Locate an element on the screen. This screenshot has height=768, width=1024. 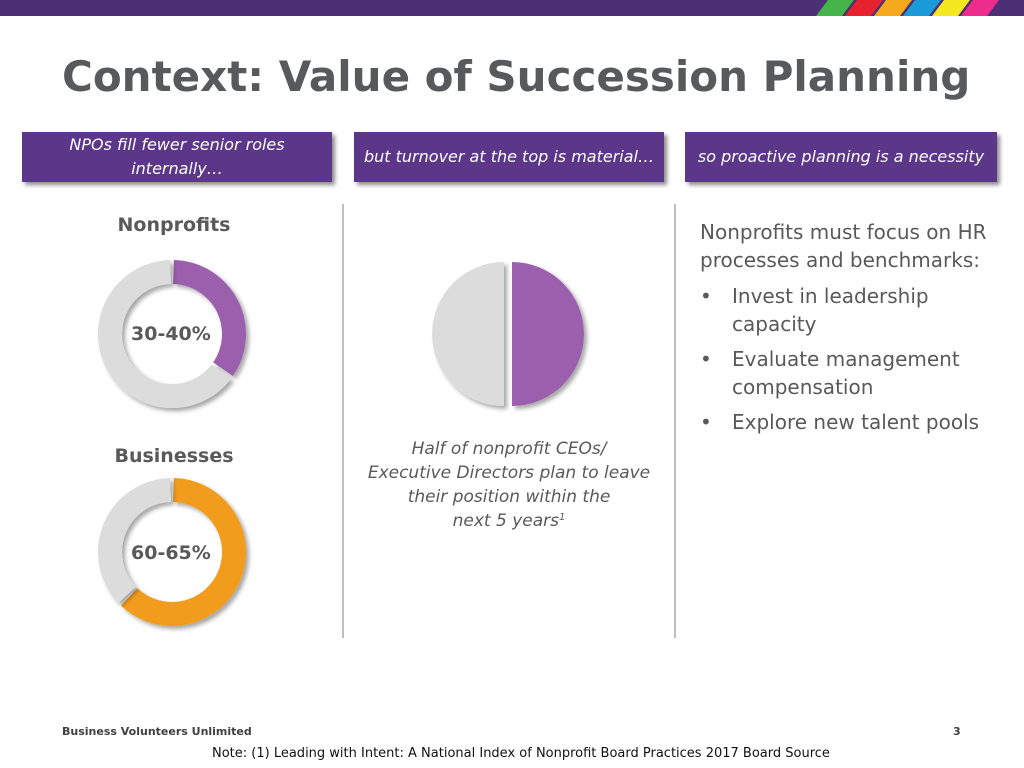
businesses-percent-label: 60-65% is located at coordinates (171, 553).